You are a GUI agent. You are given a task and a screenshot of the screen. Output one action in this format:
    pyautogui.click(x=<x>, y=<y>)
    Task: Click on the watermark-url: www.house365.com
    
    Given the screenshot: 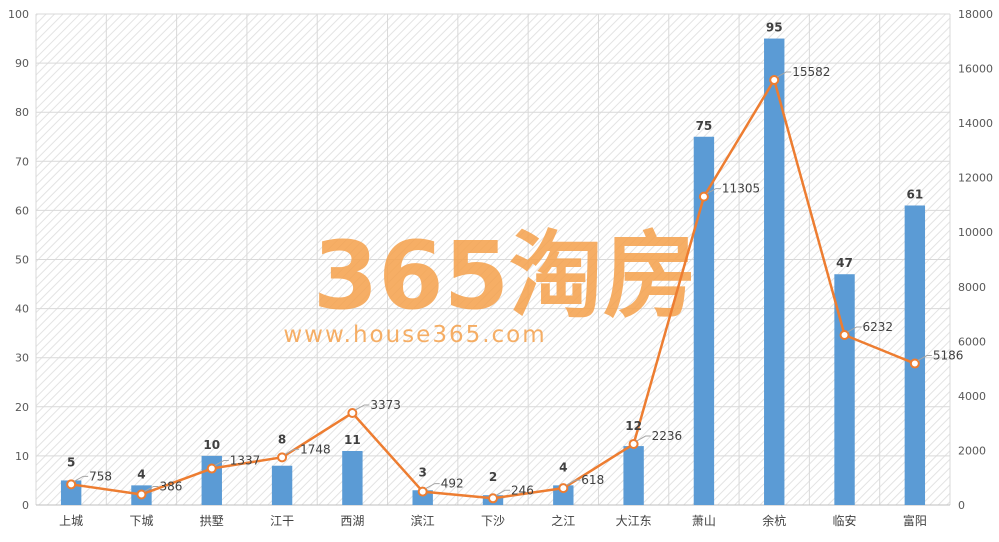 What is the action you would take?
    pyautogui.click(x=414, y=335)
    